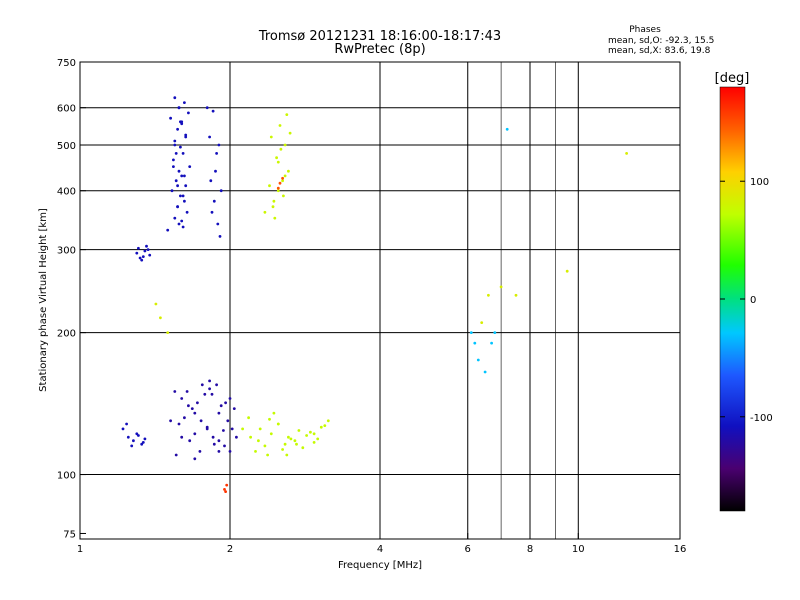 The image size is (800, 600). I want to click on x-tick-label: 16, so click(680, 549).